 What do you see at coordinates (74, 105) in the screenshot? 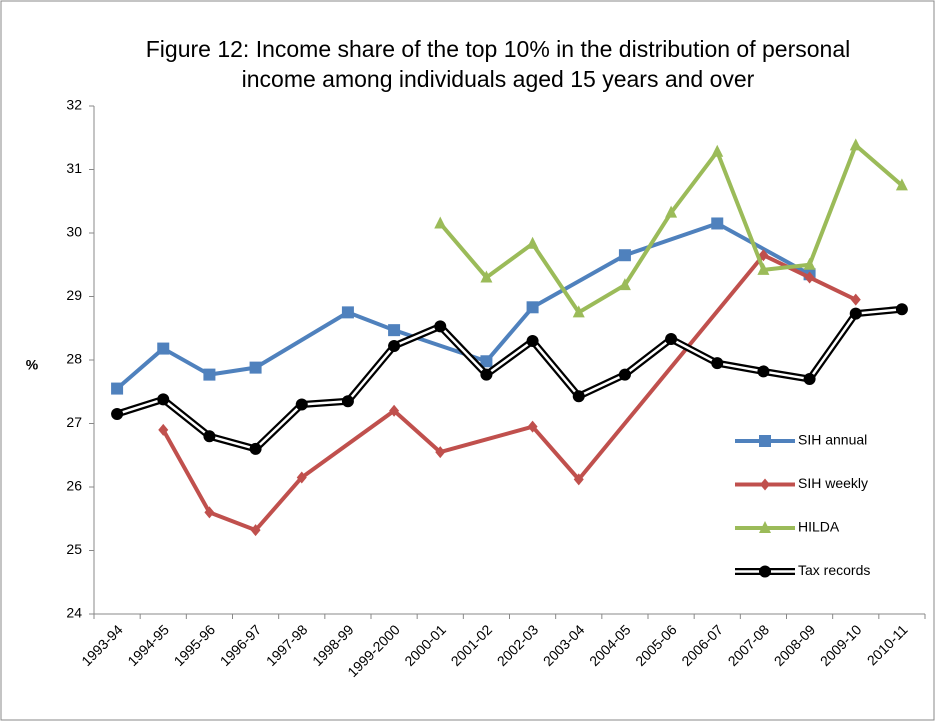
I see `y-tick-label: 32` at bounding box center [74, 105].